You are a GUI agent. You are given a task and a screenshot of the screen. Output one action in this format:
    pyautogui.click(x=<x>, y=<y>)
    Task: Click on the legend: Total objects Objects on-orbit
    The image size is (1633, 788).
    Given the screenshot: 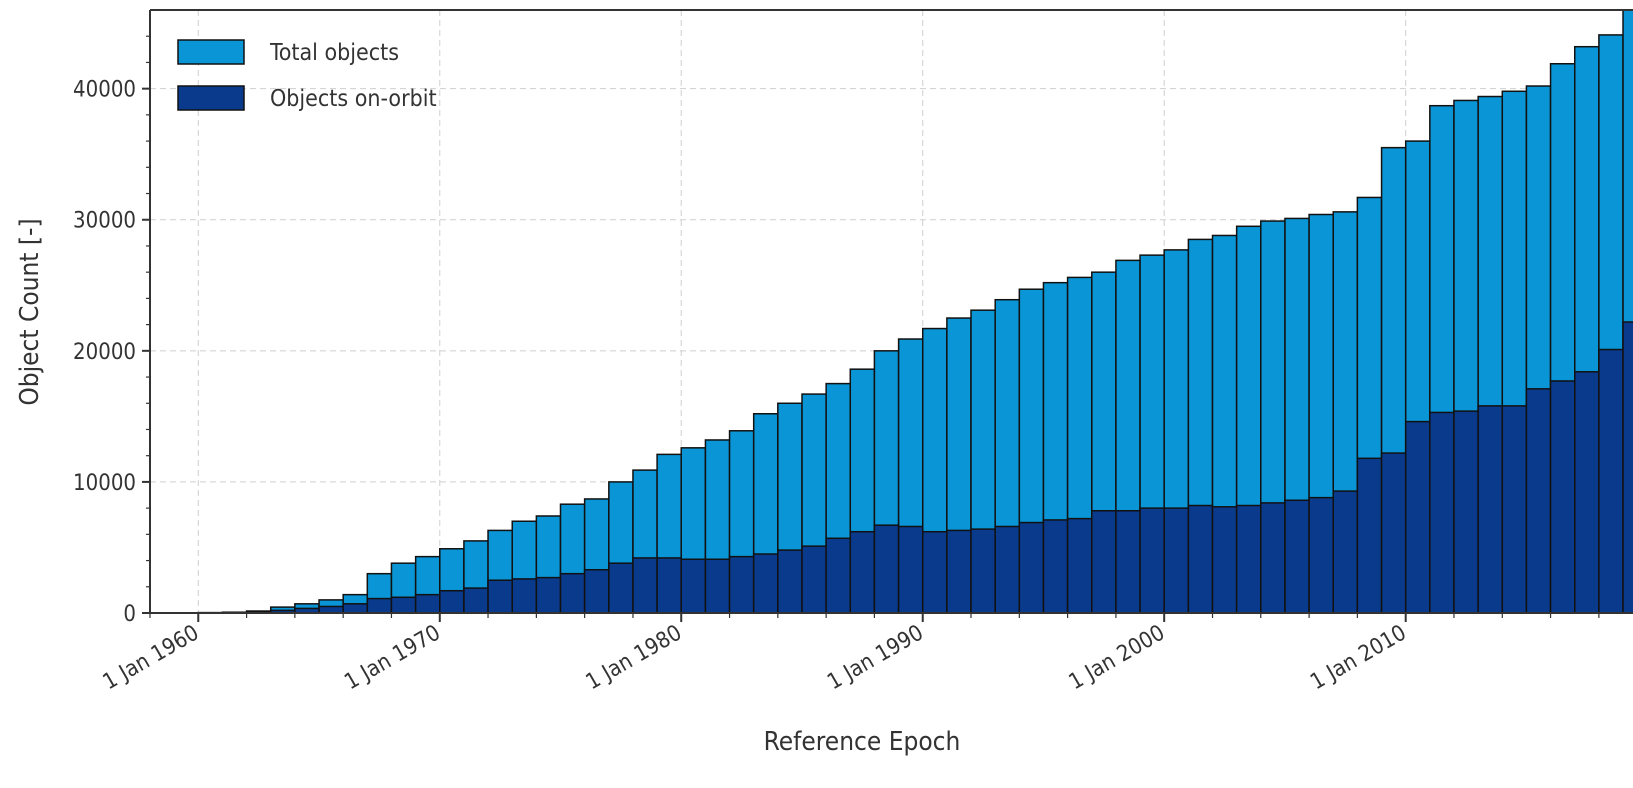 What is the action you would take?
    pyautogui.click(x=307, y=76)
    